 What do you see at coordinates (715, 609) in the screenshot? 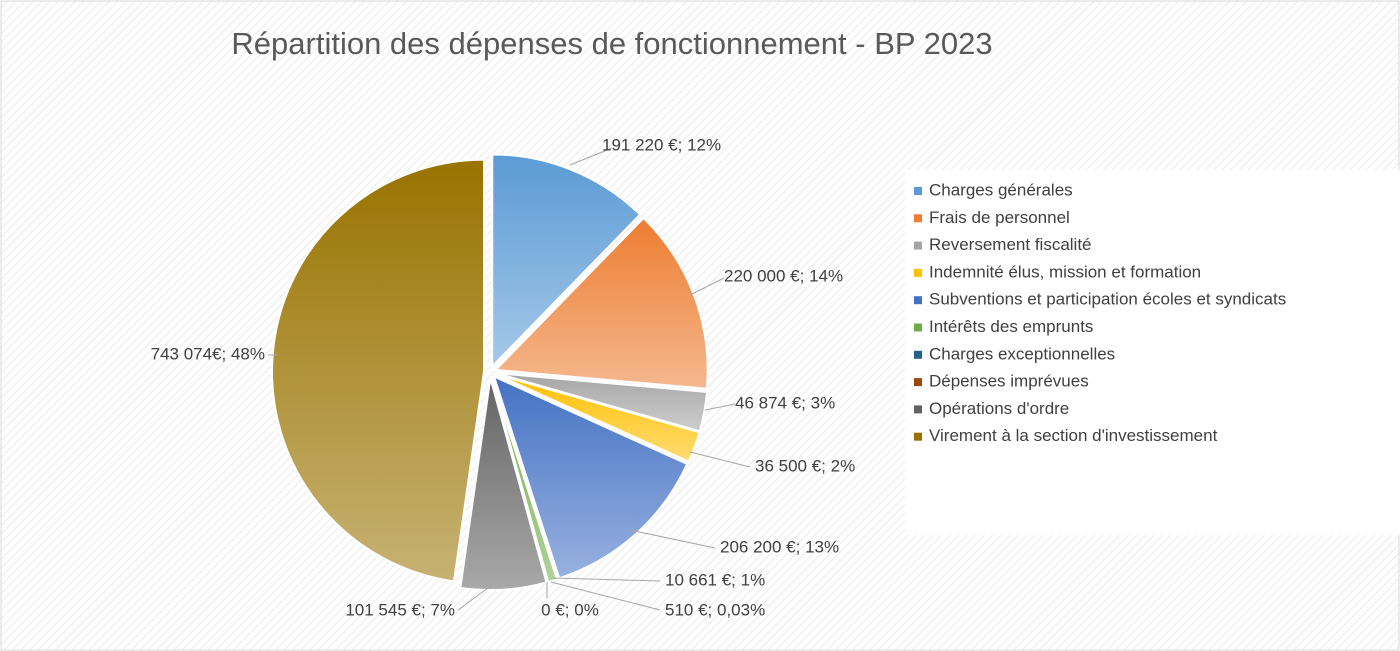
I see `data-label: 510 €; 0,03%` at bounding box center [715, 609].